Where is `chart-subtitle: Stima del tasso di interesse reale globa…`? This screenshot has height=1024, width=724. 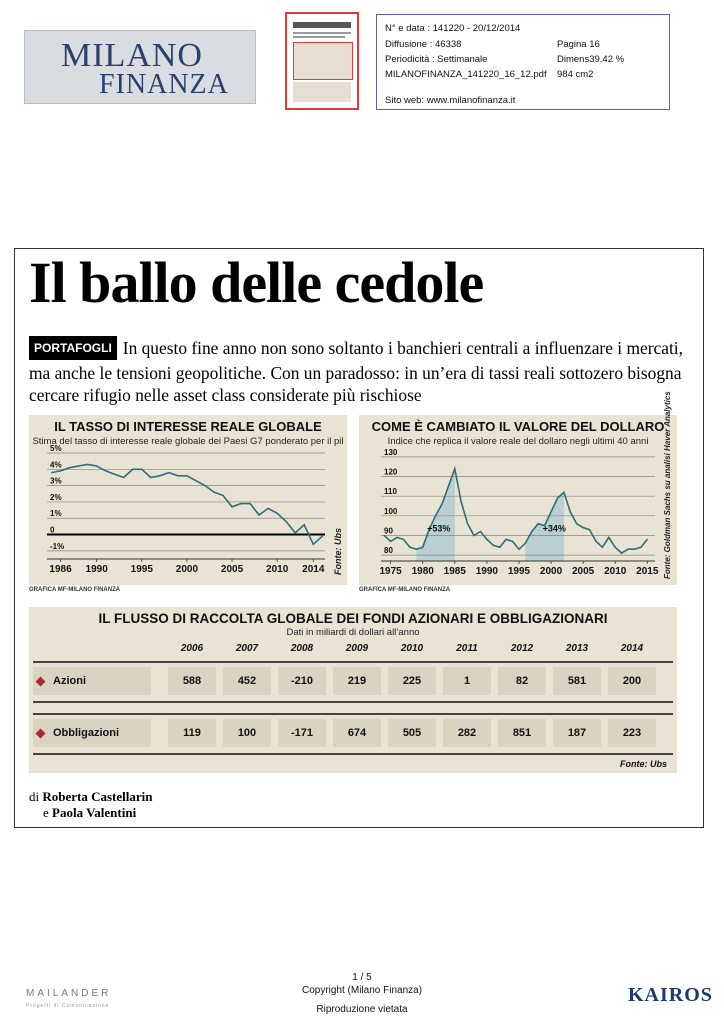 chart-subtitle: Stima del tasso di interesse reale globa… is located at coordinates (188, 441).